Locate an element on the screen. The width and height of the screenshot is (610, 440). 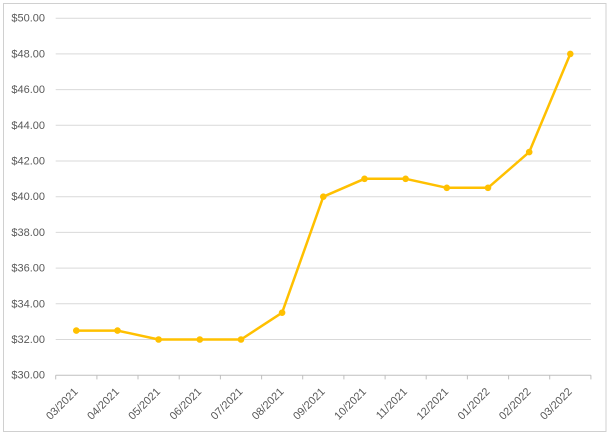
svg-text: $34.00 is located at coordinates (28, 304).